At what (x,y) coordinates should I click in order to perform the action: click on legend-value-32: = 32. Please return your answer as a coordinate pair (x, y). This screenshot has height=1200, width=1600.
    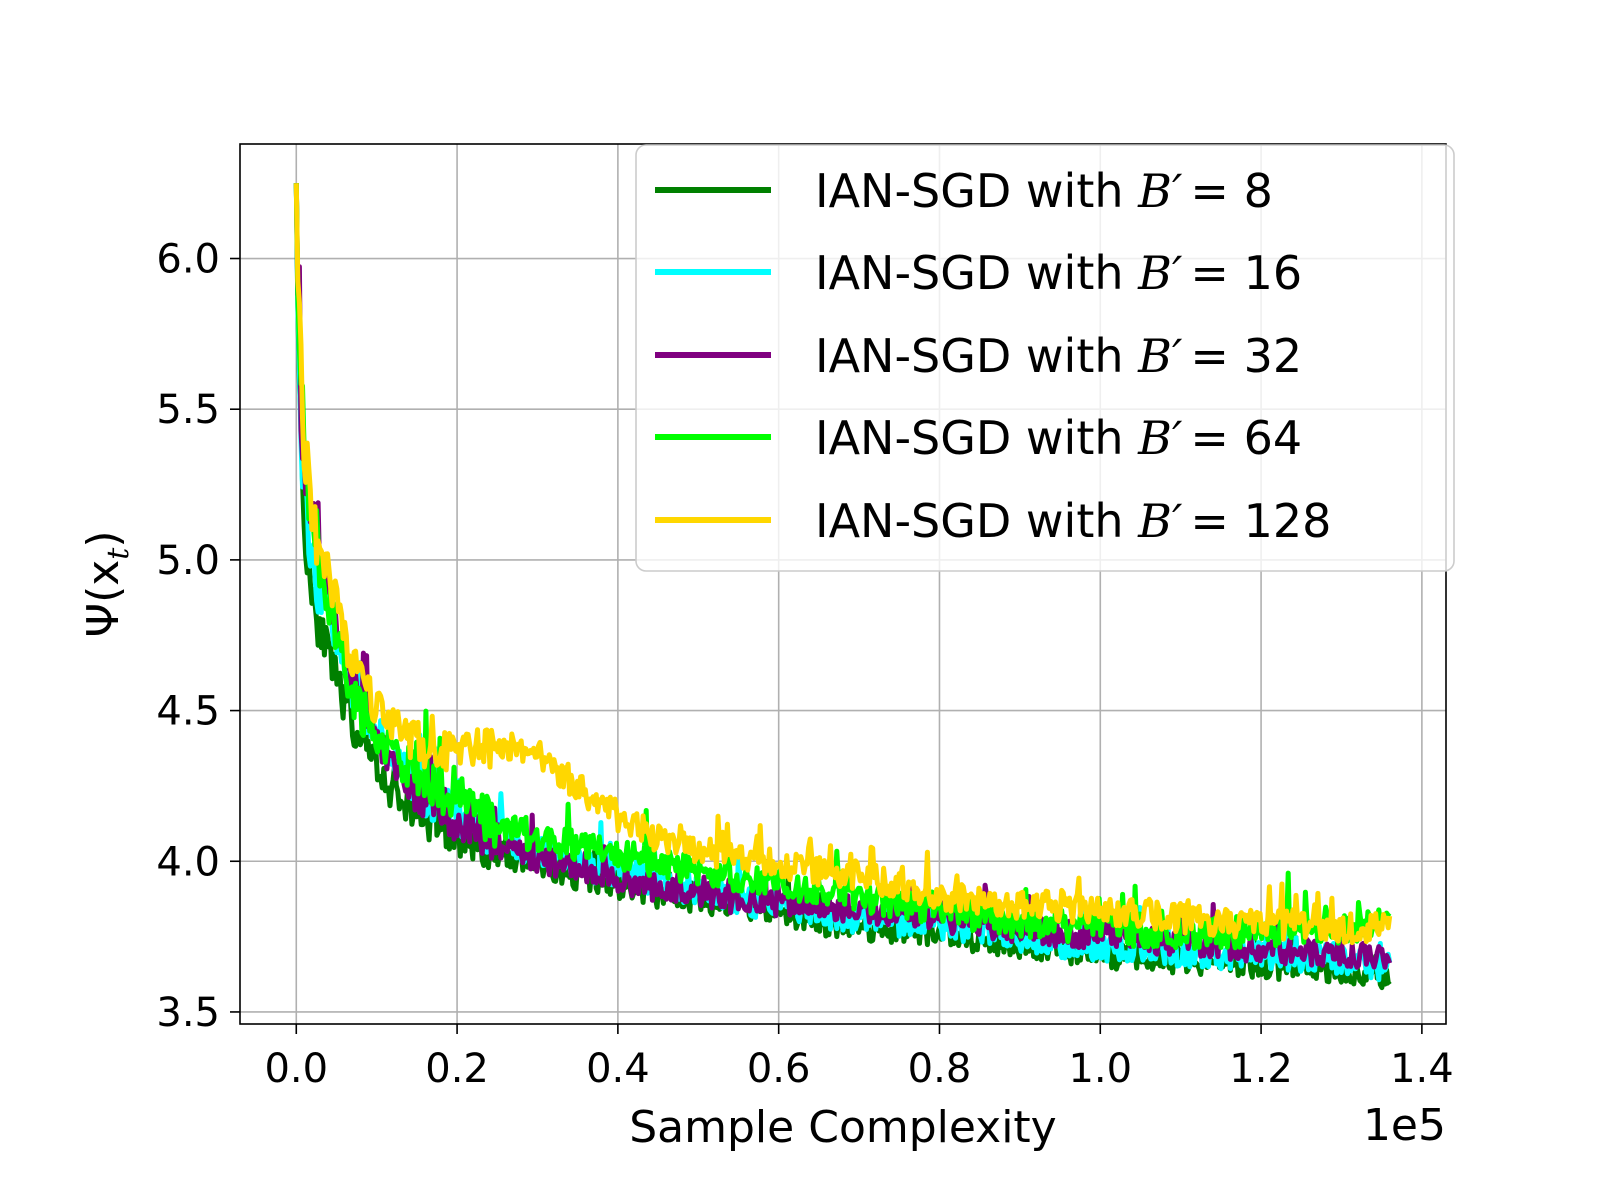
    Looking at the image, I should click on (1246, 356).